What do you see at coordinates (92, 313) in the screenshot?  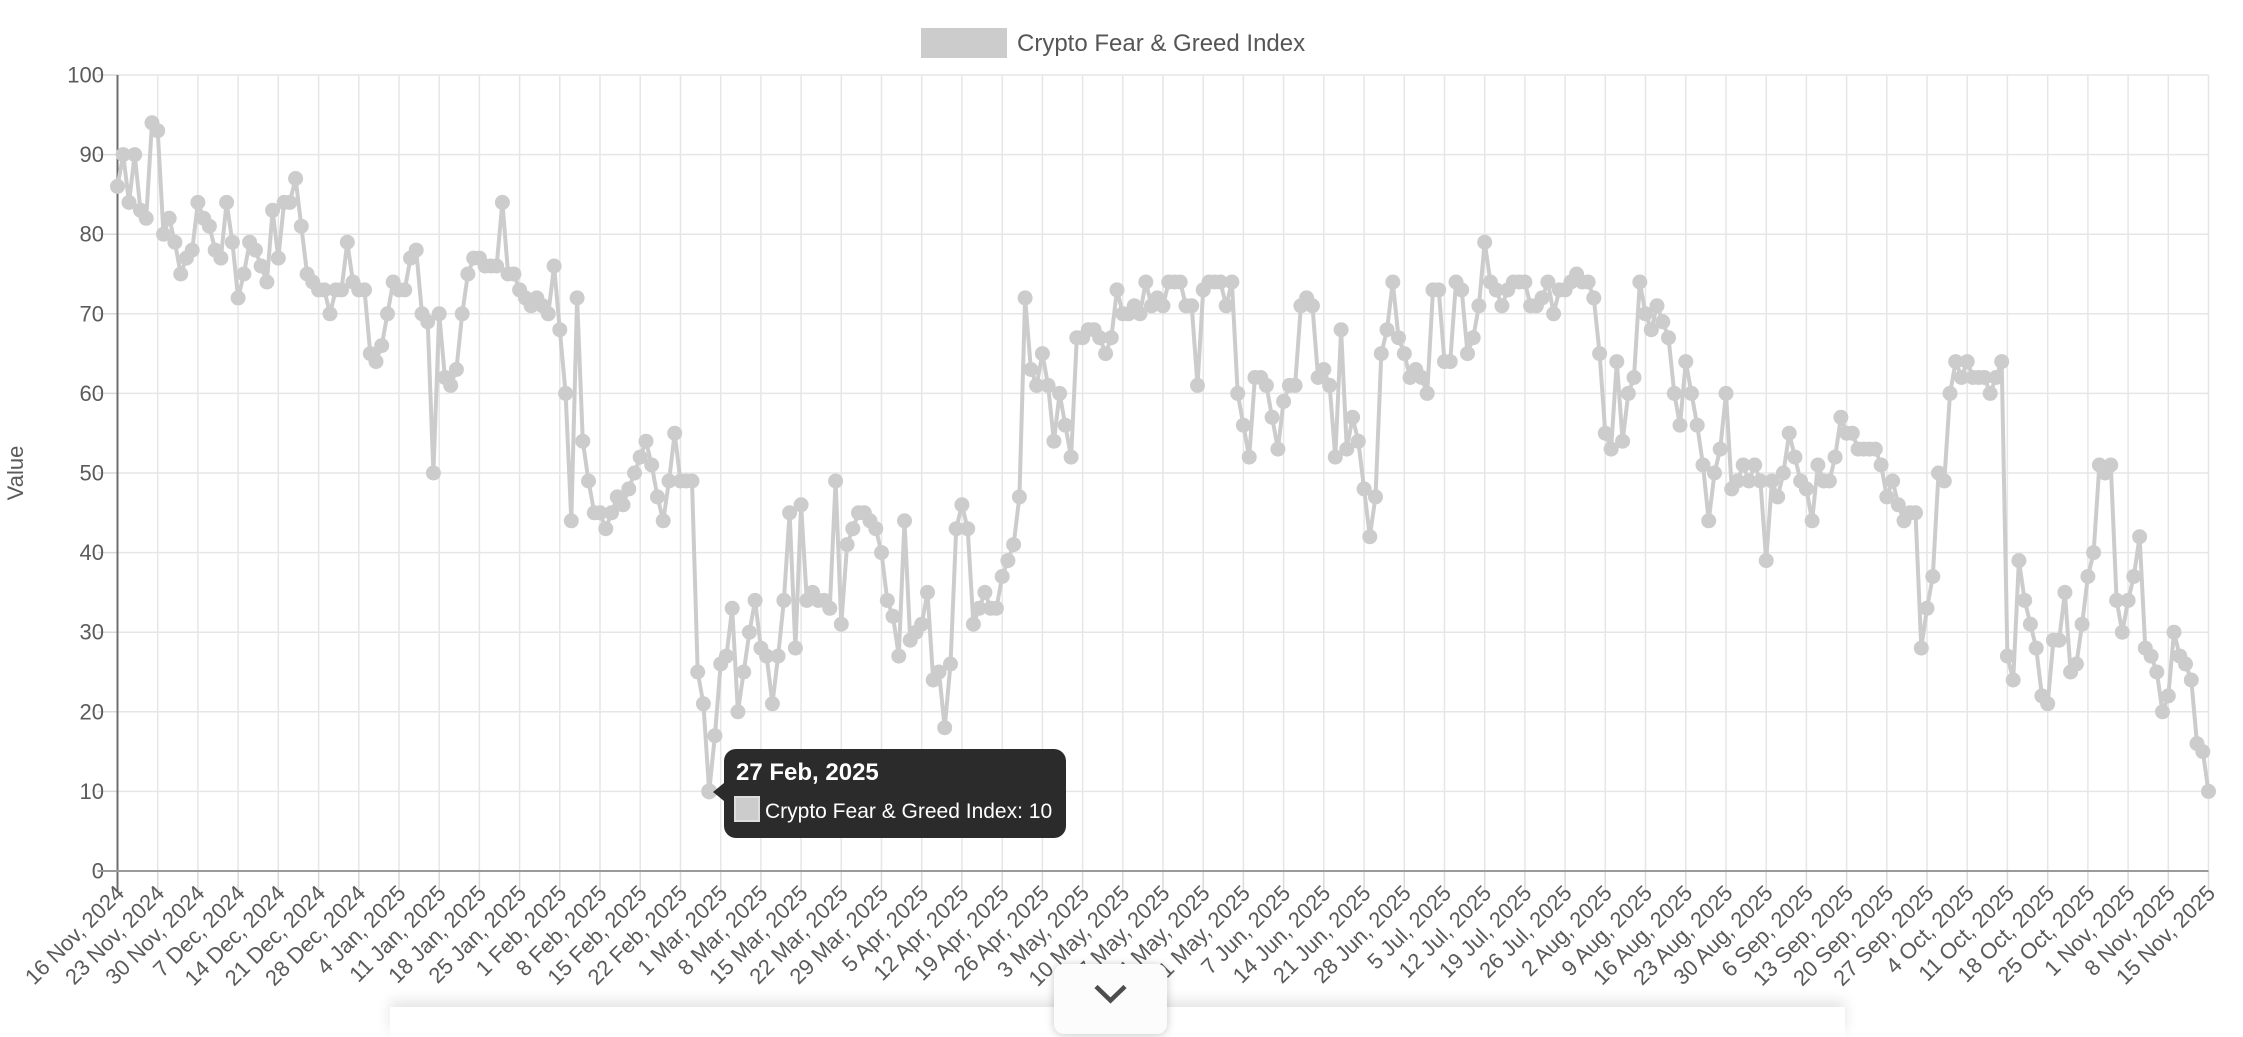 I see `svg-text: 70` at bounding box center [92, 313].